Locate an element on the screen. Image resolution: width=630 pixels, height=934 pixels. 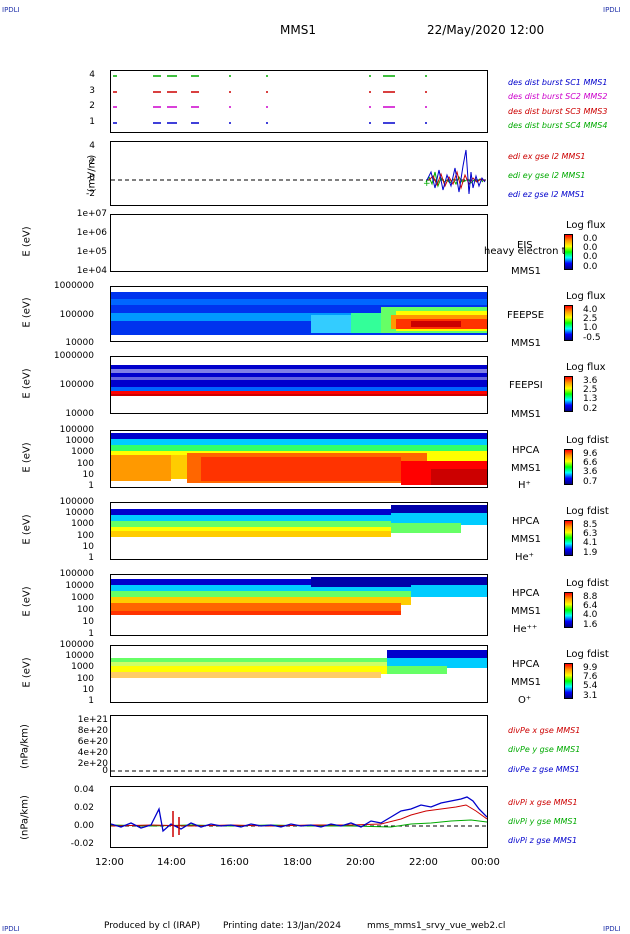
footer-printing-date: Printing date: 13/Jan/2024 is located at coordinates (282, 926).